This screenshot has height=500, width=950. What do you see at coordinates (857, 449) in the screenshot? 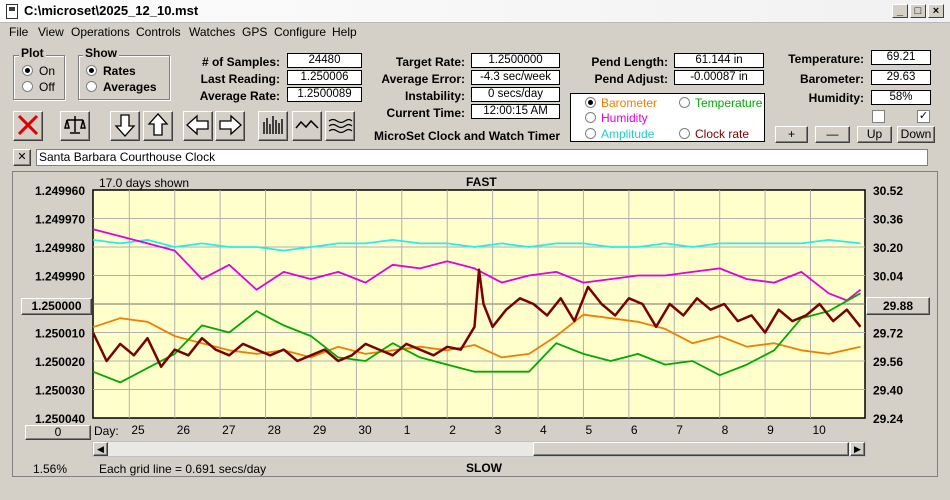
I see `scroll-right-button: ▶` at bounding box center [857, 449].